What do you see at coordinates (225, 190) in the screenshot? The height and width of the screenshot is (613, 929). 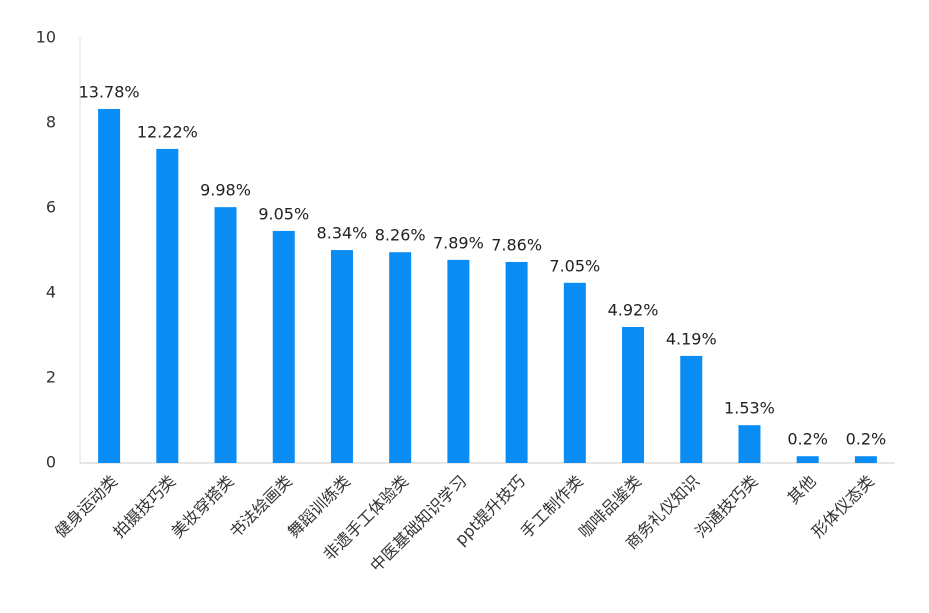 I see `data-label: 9.98%` at bounding box center [225, 190].